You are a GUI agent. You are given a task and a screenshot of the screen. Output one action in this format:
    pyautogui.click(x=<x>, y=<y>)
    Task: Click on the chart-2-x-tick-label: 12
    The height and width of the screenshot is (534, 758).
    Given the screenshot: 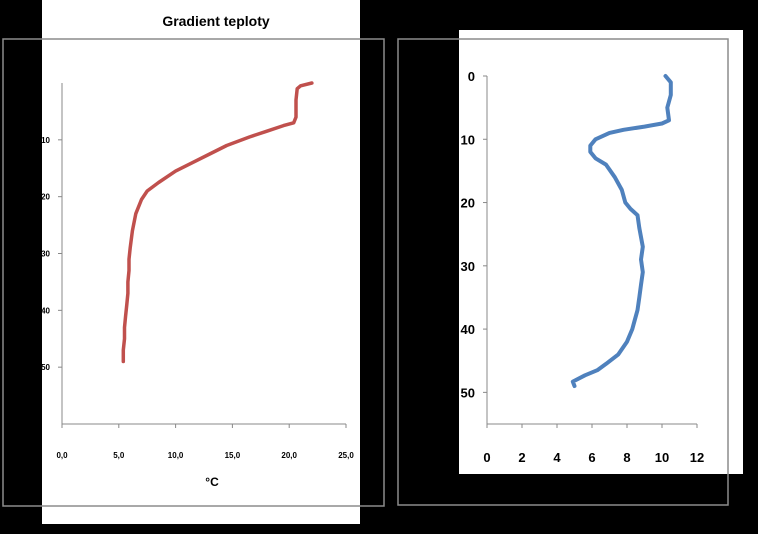 What is the action you would take?
    pyautogui.click(x=697, y=457)
    